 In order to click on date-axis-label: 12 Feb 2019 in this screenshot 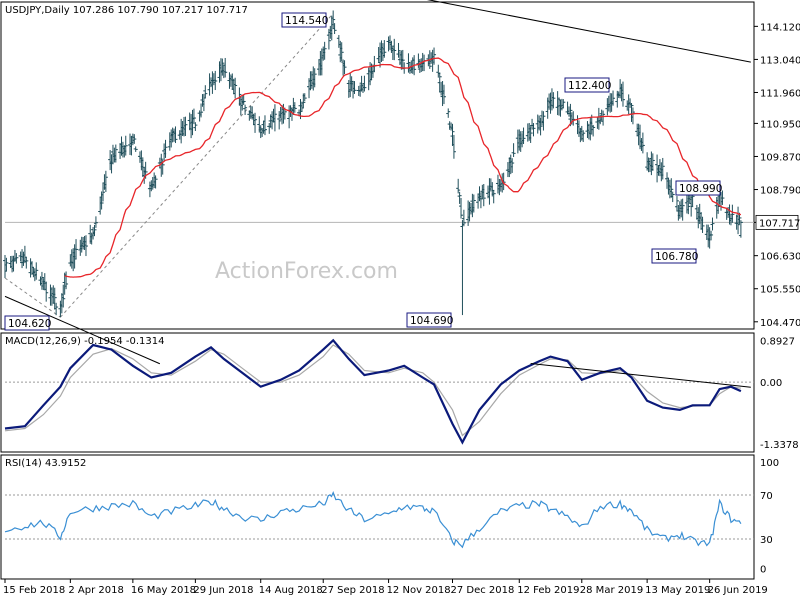, I will do `click(548, 590)`.